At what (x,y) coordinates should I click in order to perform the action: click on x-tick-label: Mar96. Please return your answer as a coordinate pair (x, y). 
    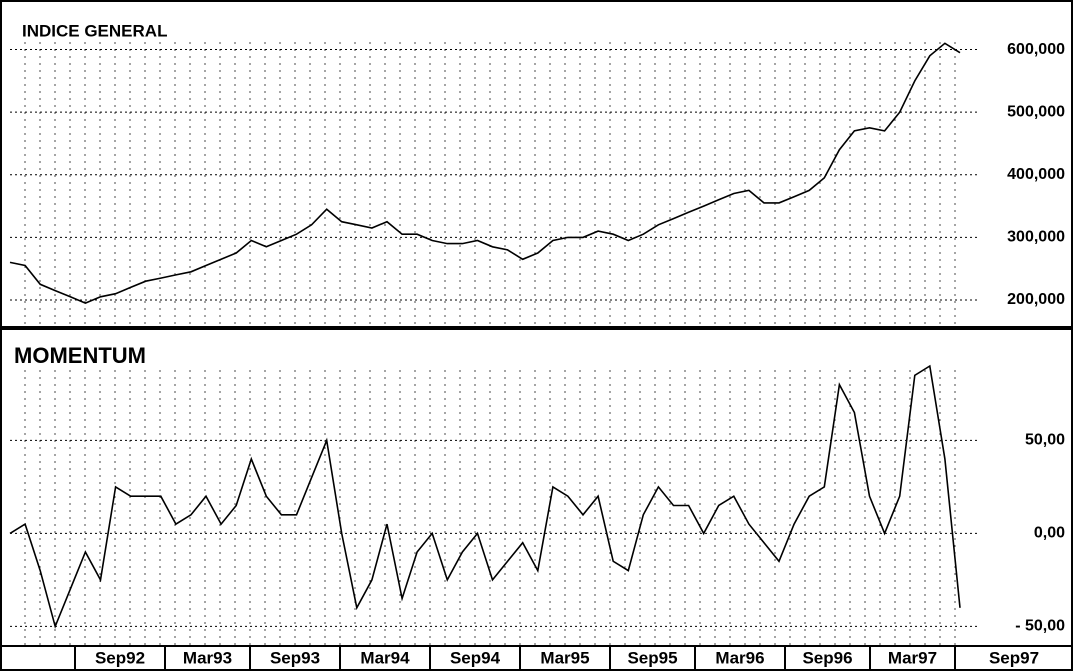
    Looking at the image, I should click on (739, 657).